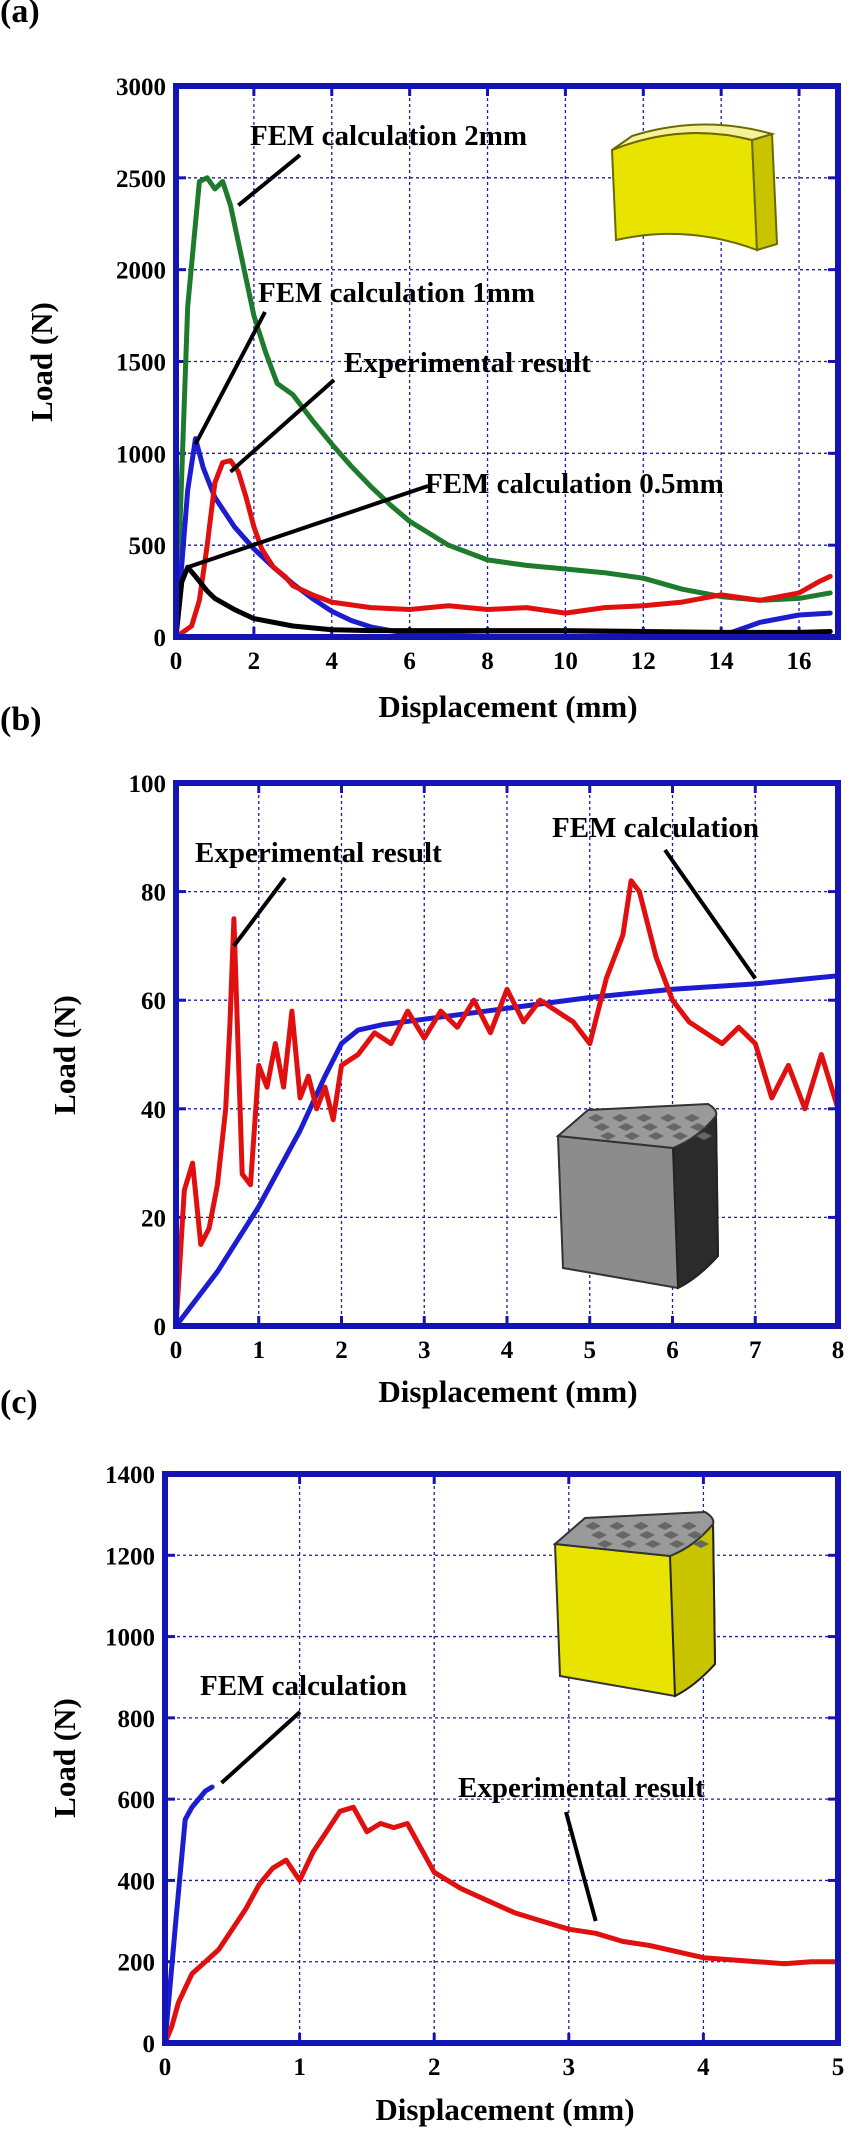 The height and width of the screenshot is (2153, 866). What do you see at coordinates (452, 1796) in the screenshot?
I see `annotations: FEM calculation Experimental result` at bounding box center [452, 1796].